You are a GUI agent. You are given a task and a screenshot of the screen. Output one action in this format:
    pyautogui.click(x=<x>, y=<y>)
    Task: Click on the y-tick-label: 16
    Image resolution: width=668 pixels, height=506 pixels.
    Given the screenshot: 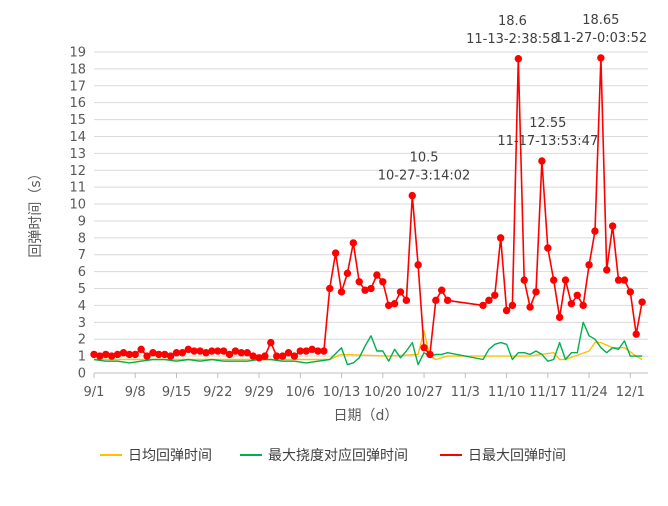 What is the action you would take?
    pyautogui.click(x=77, y=103)
    